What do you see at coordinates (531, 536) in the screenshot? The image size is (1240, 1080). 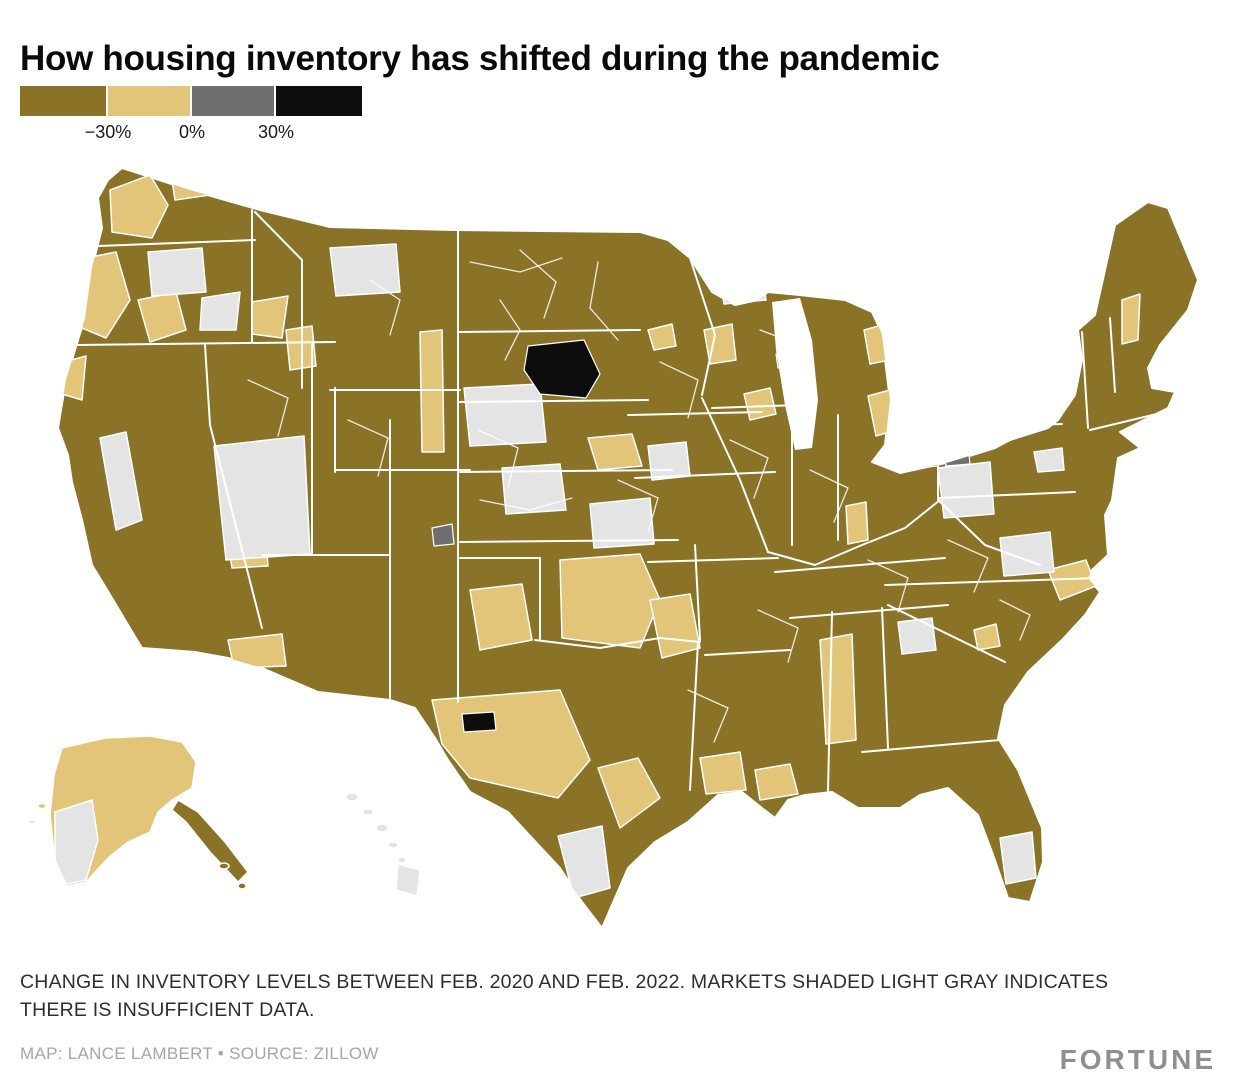 I see `black-regions` at bounding box center [531, 536].